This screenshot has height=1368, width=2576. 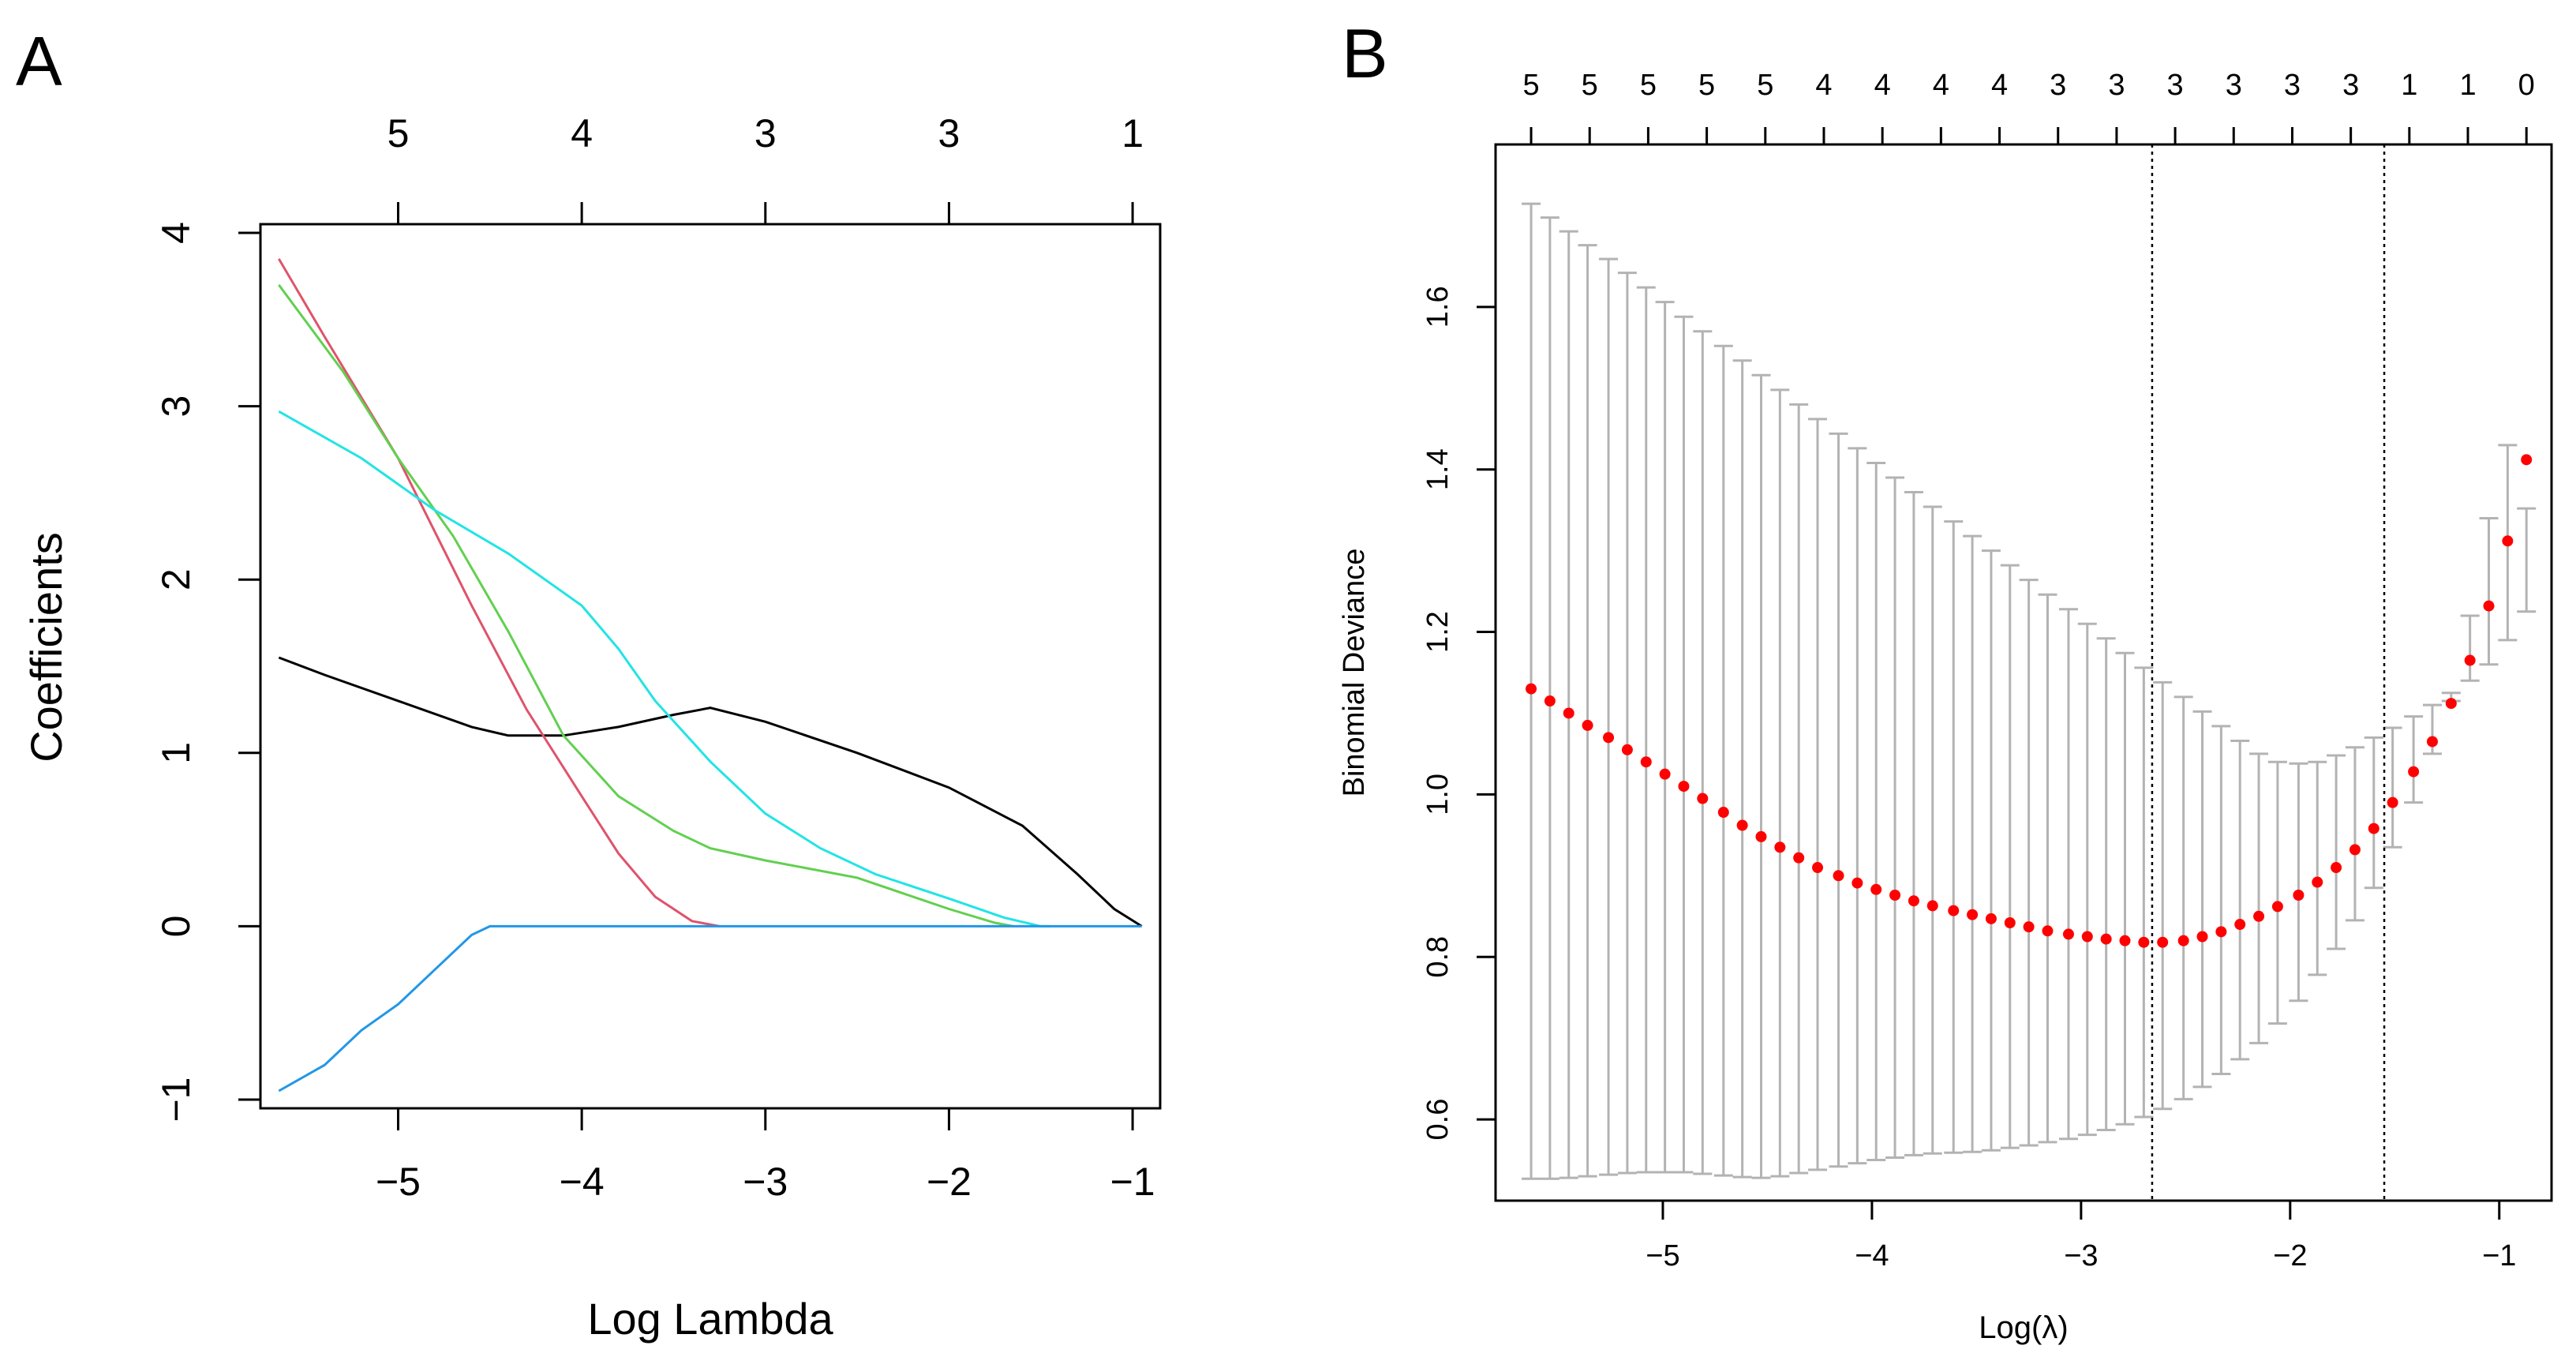 What do you see at coordinates (1438, 632) in the screenshot?
I see `y-tick-label: 1.2` at bounding box center [1438, 632].